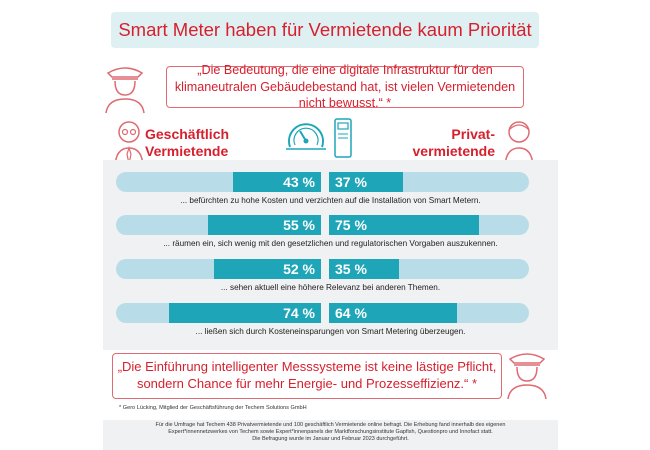  Describe the element at coordinates (351, 225) in the screenshot. I see `value-label-right-1: 75 %` at that location.